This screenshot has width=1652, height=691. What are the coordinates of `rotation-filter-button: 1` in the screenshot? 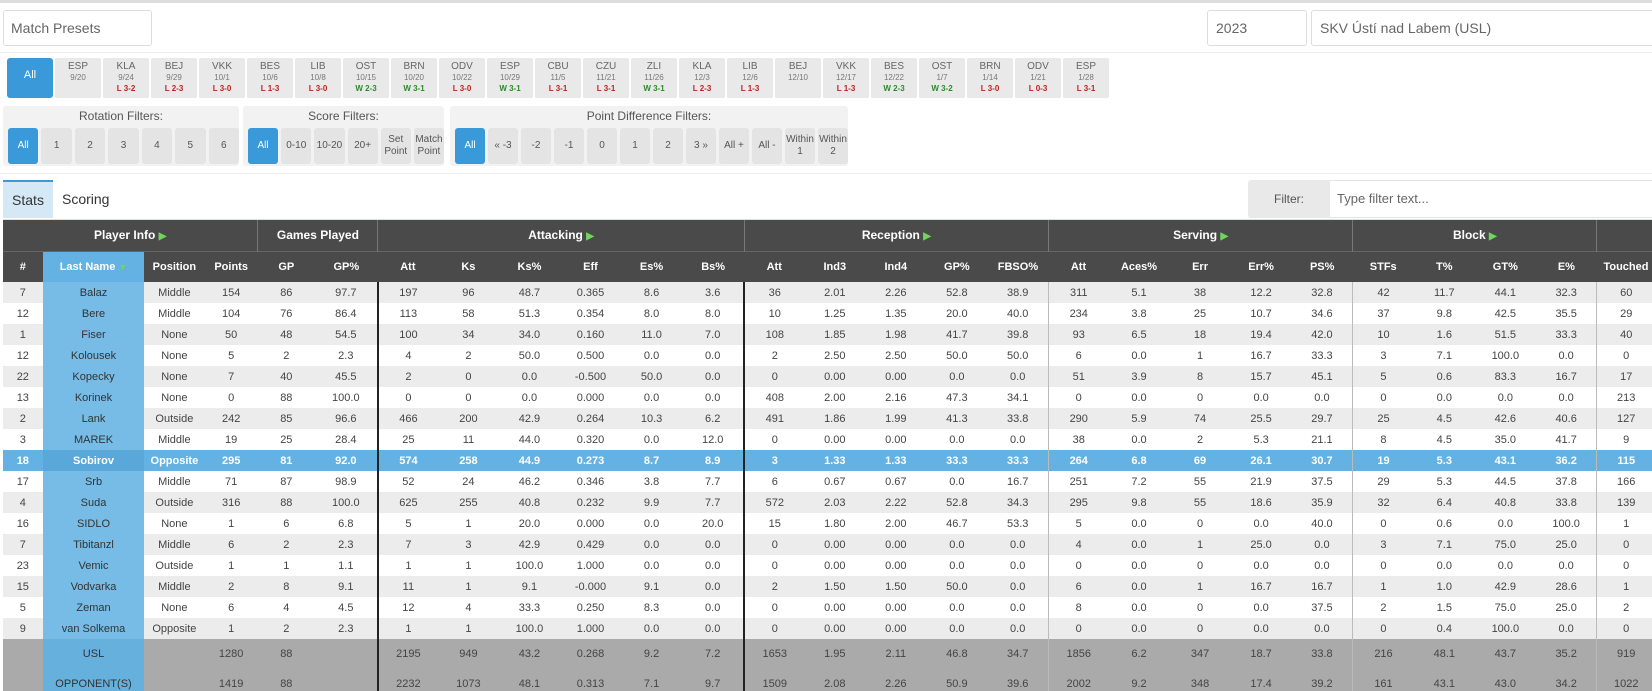 It's located at (56, 146).